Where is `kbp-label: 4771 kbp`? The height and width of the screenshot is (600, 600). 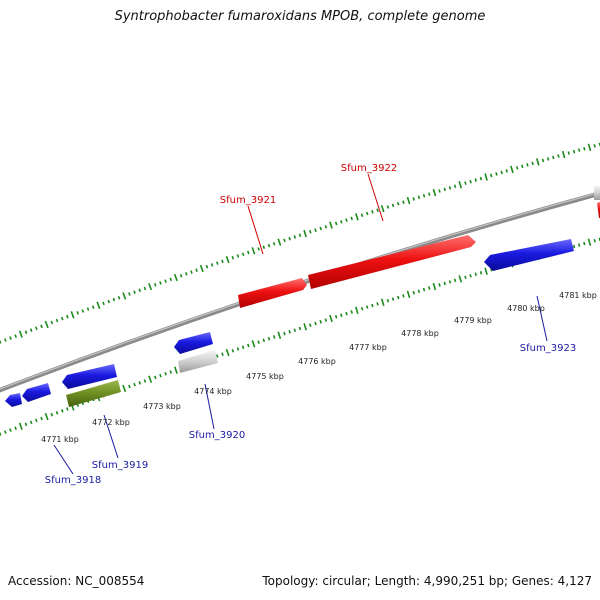
kbp-label: 4771 kbp is located at coordinates (60, 439).